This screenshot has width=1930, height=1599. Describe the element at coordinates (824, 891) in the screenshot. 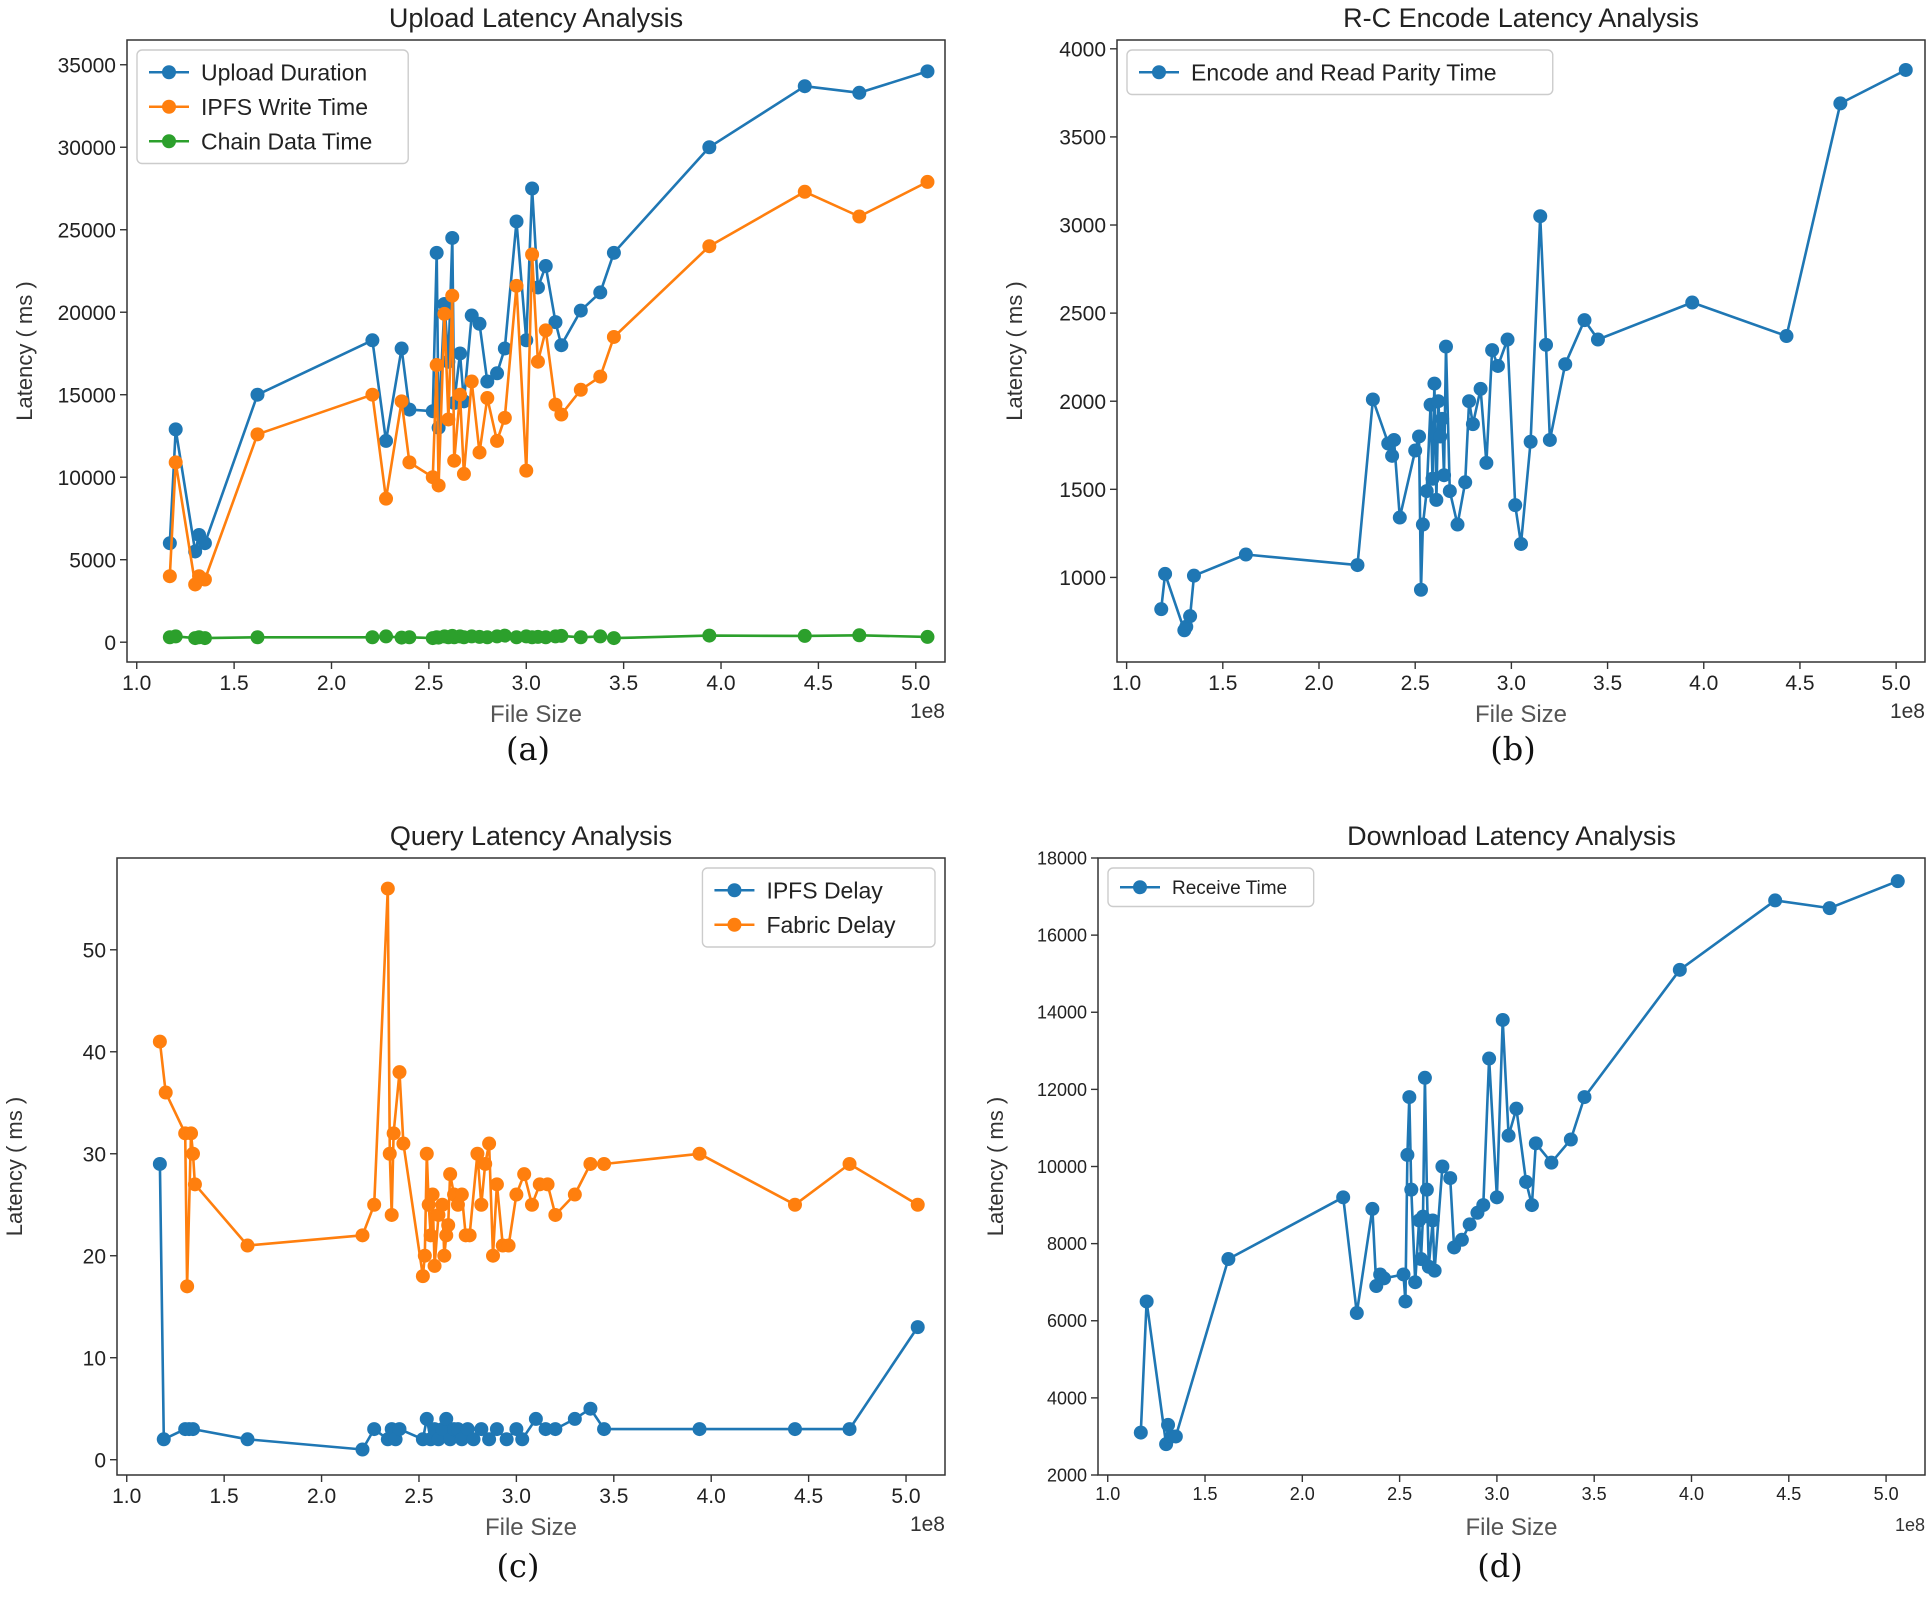

I see `legend-label: IPFS Delay` at that location.